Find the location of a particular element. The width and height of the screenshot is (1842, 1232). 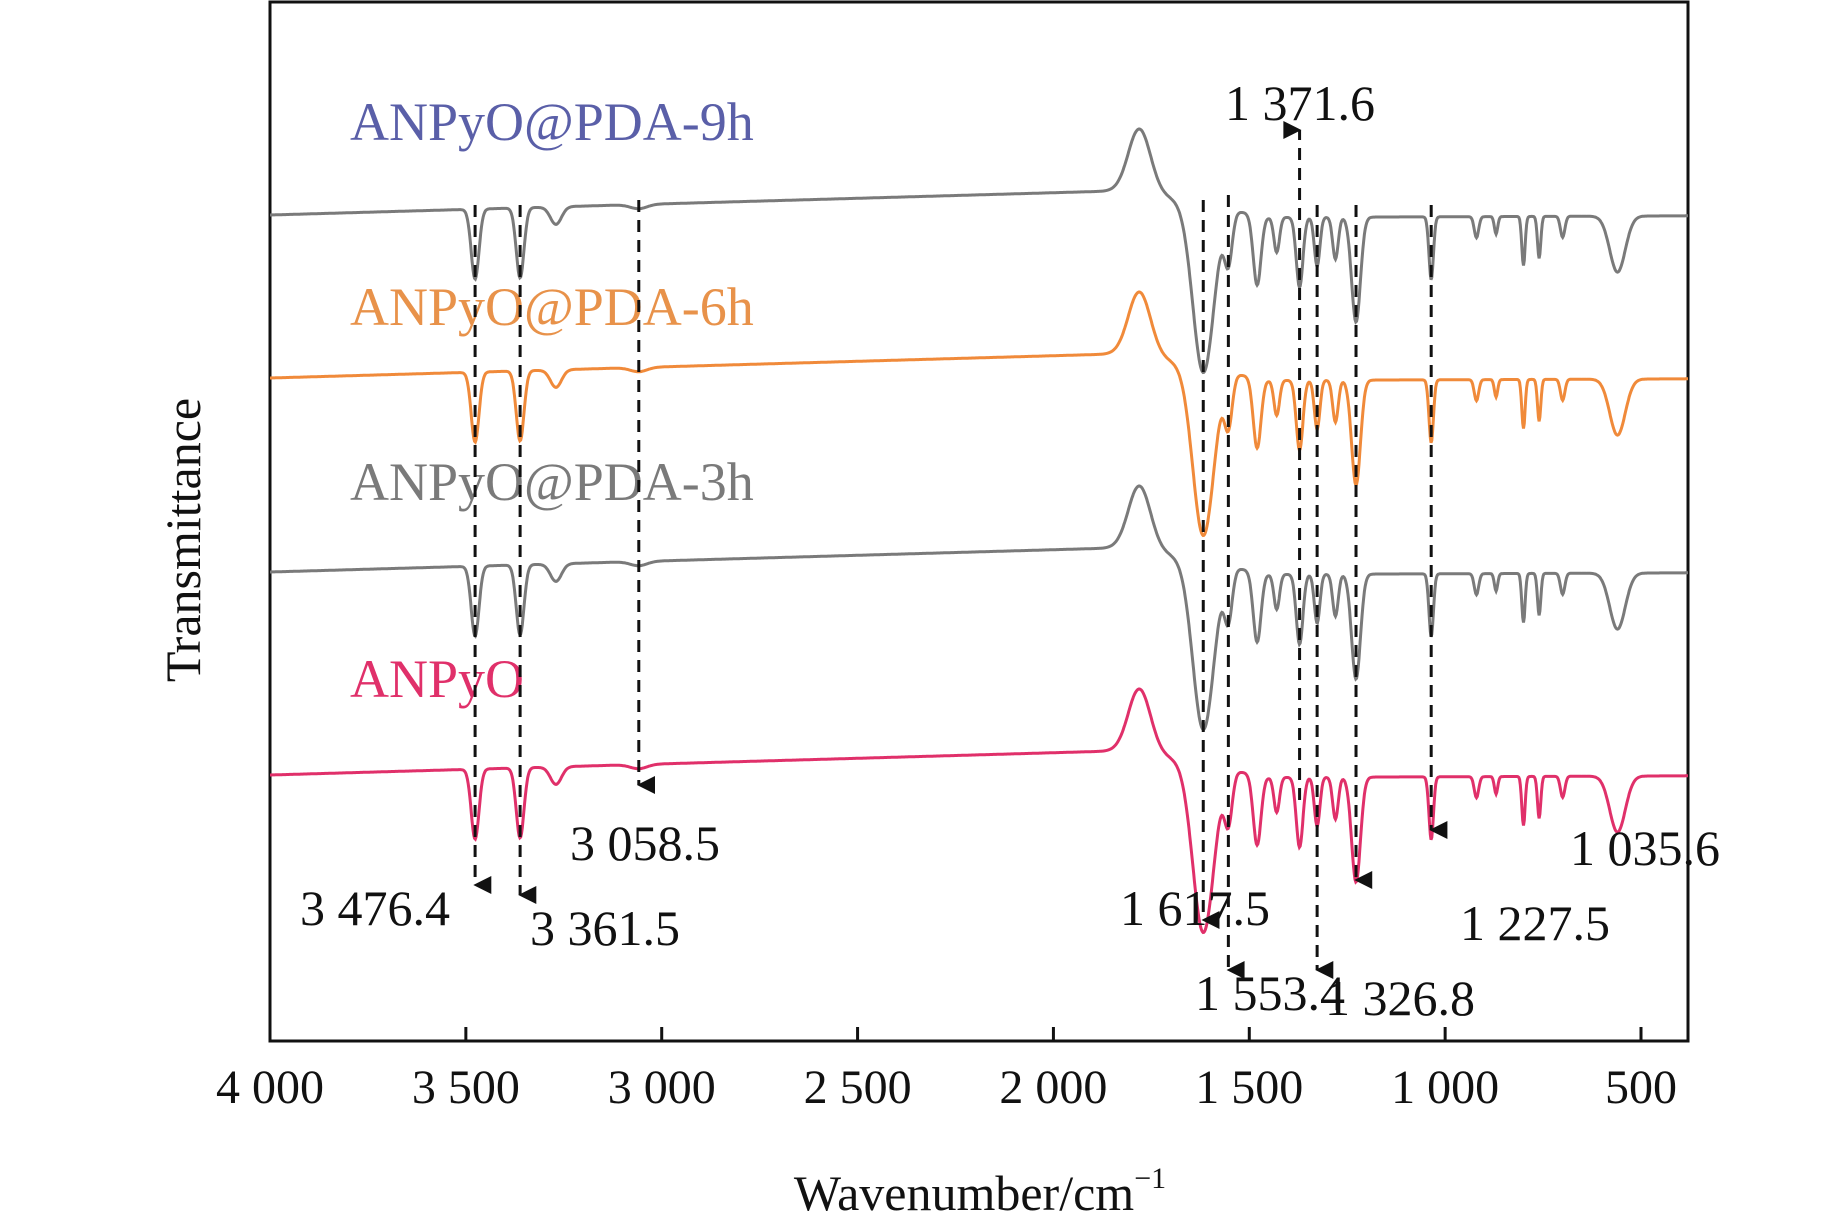

x-tick-label-2500: 2 500 is located at coordinates (858, 1087).